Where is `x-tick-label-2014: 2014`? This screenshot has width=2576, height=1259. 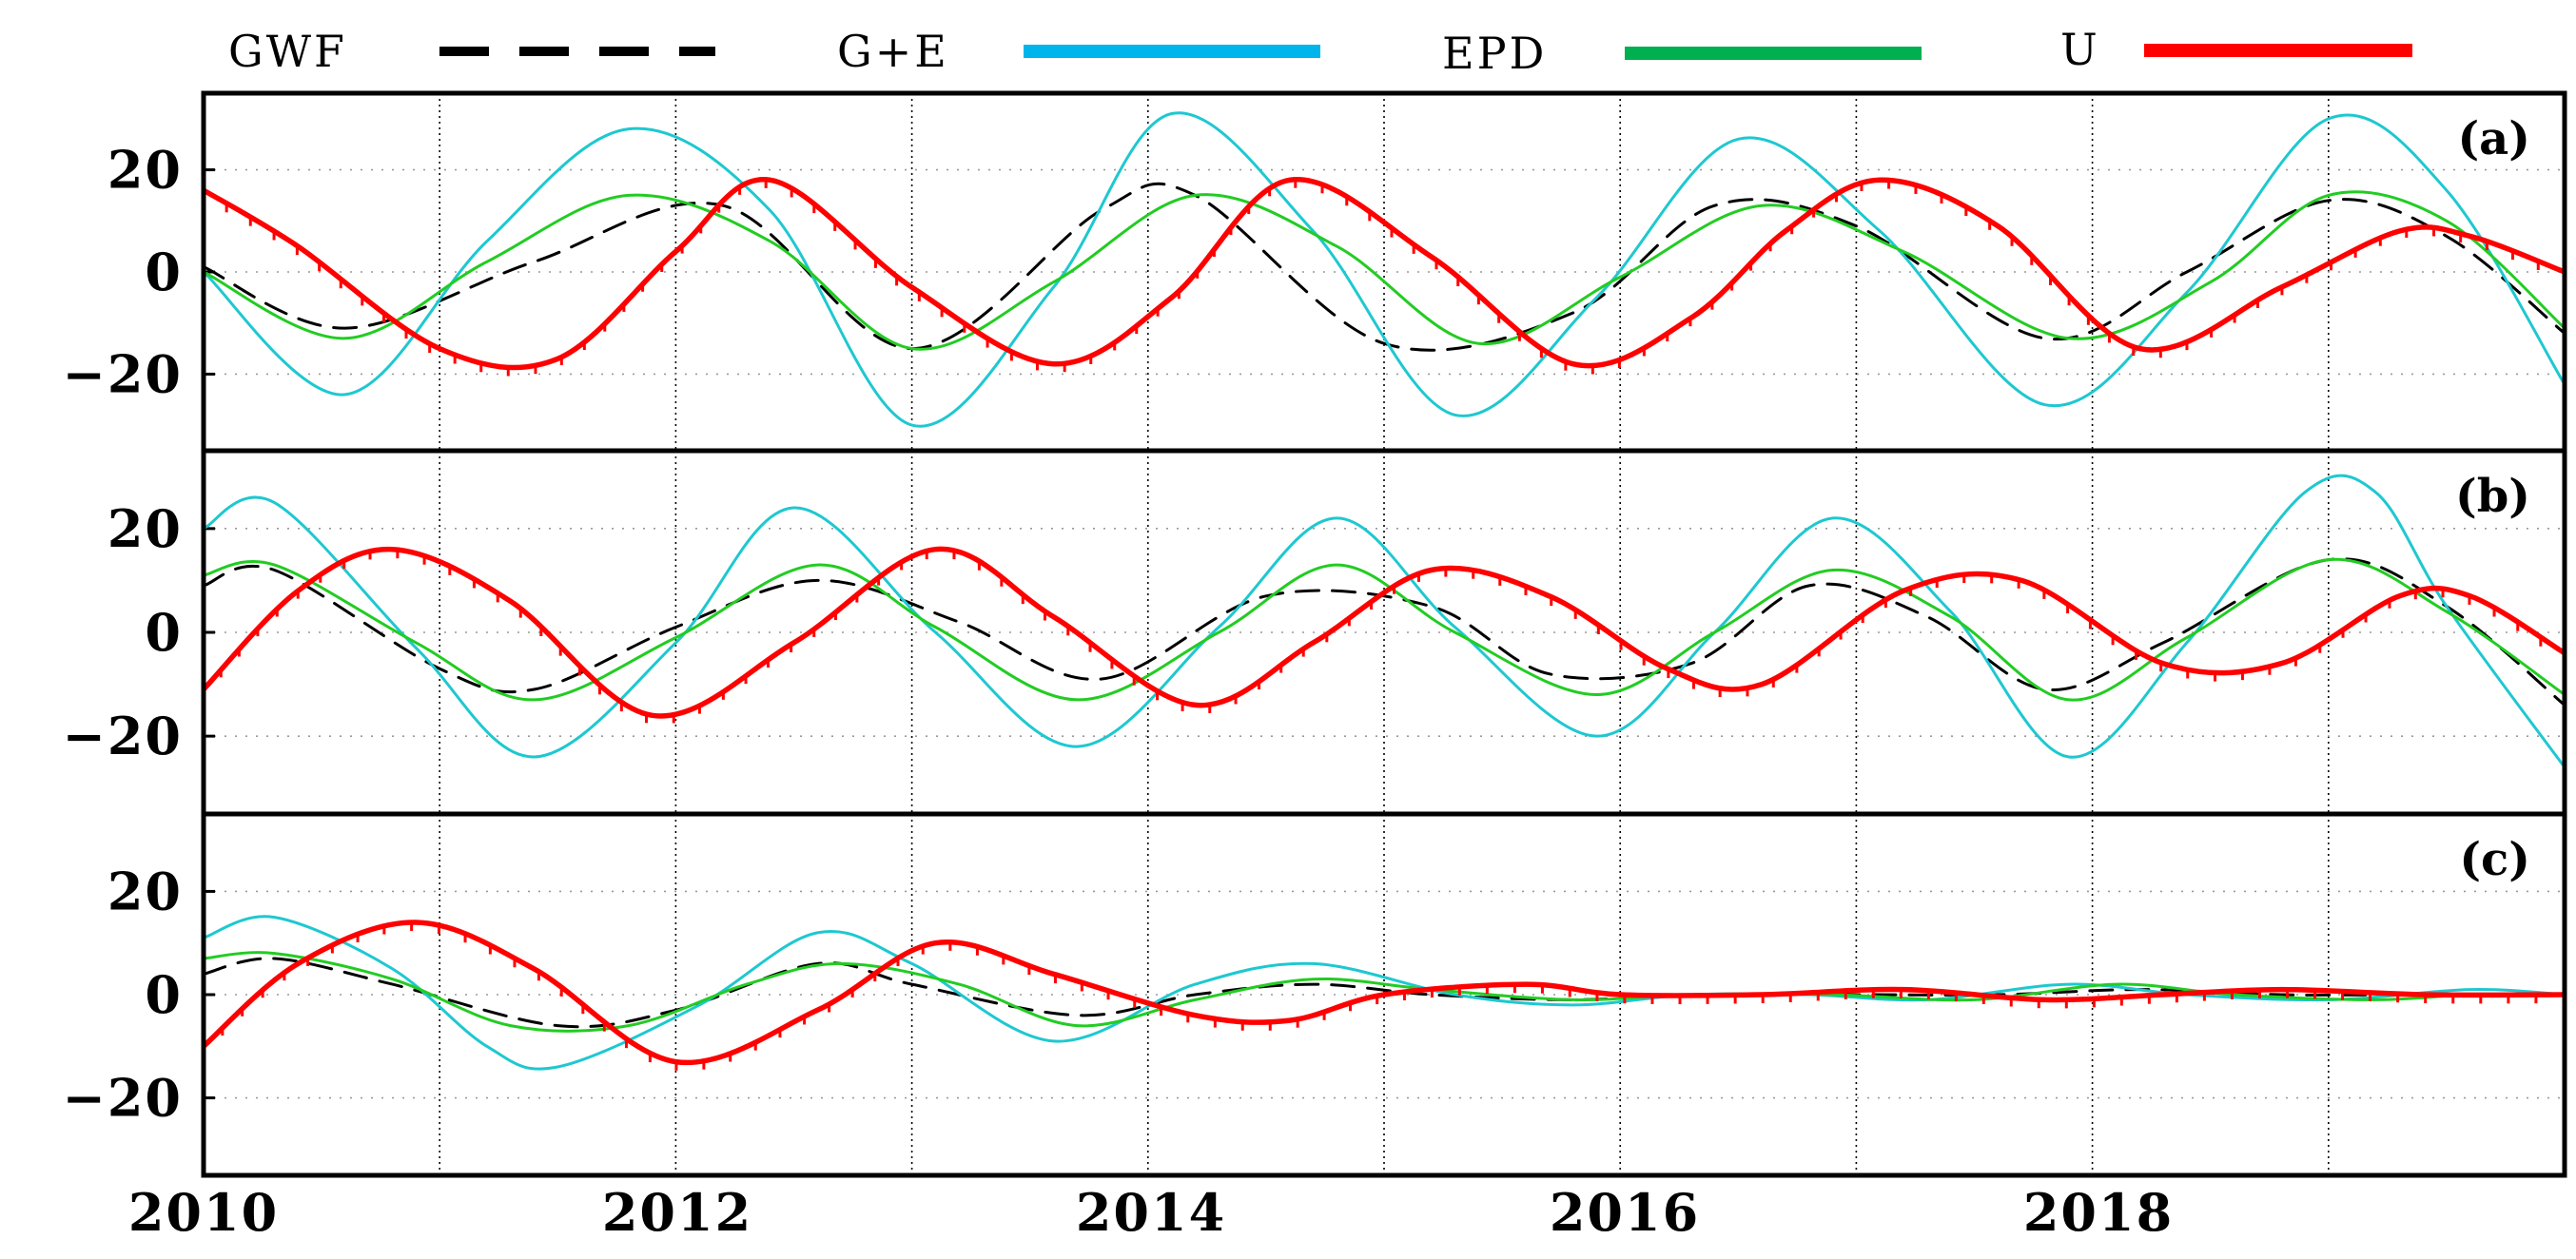
x-tick-label-2014: 2014 is located at coordinates (1151, 1212).